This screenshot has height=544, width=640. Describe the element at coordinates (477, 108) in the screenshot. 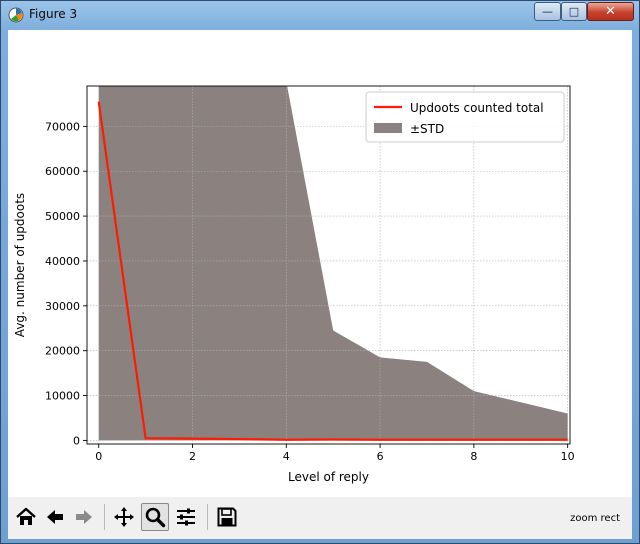

I see `legend-label-line: Updoots counted total` at that location.